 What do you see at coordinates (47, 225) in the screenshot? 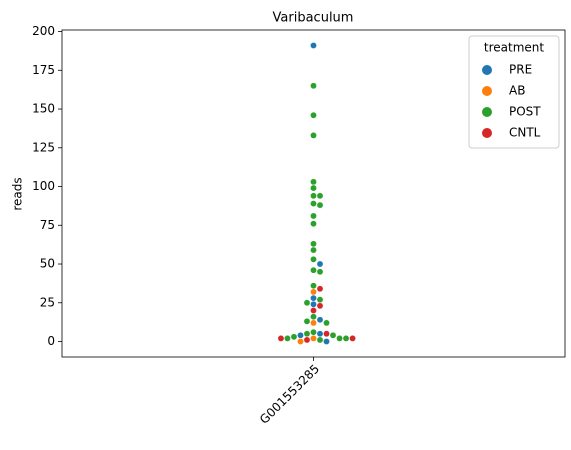
I see `y-tick-label: 75` at bounding box center [47, 225].